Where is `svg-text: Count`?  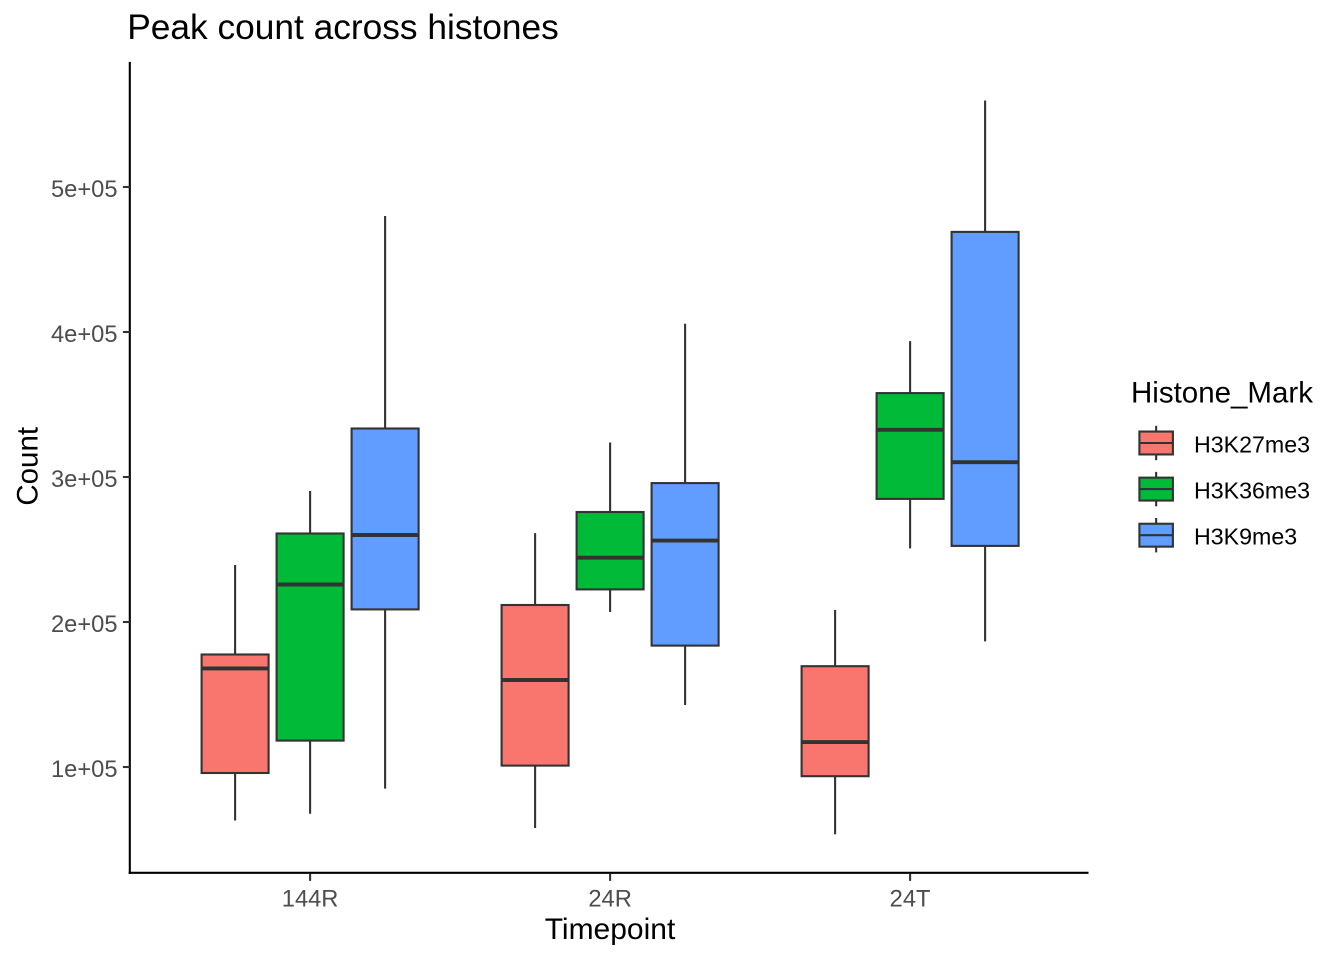
svg-text: Count is located at coordinates (27, 466).